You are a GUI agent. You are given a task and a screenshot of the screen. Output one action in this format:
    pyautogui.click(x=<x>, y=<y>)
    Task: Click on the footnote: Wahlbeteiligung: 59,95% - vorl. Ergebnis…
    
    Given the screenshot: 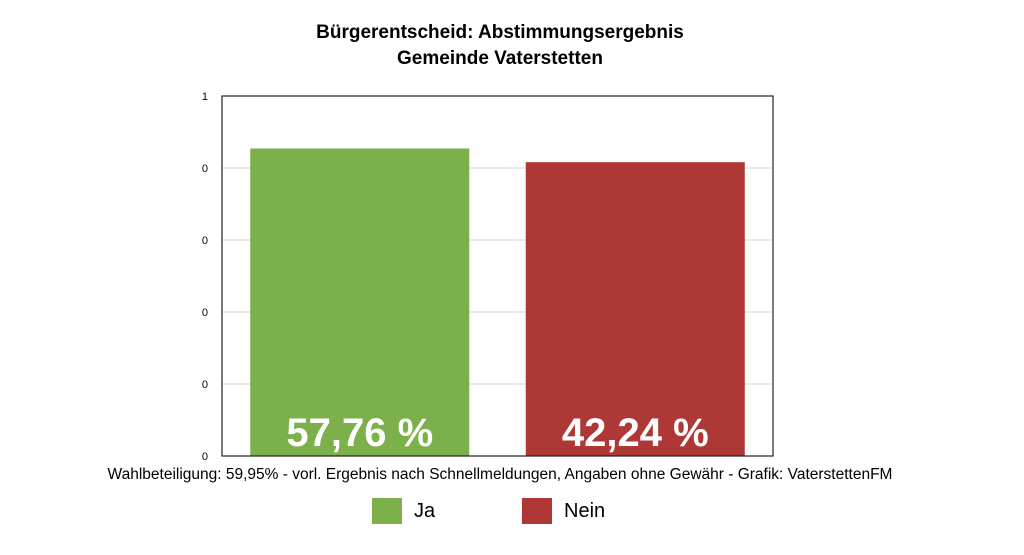 What is the action you would take?
    pyautogui.click(x=500, y=474)
    